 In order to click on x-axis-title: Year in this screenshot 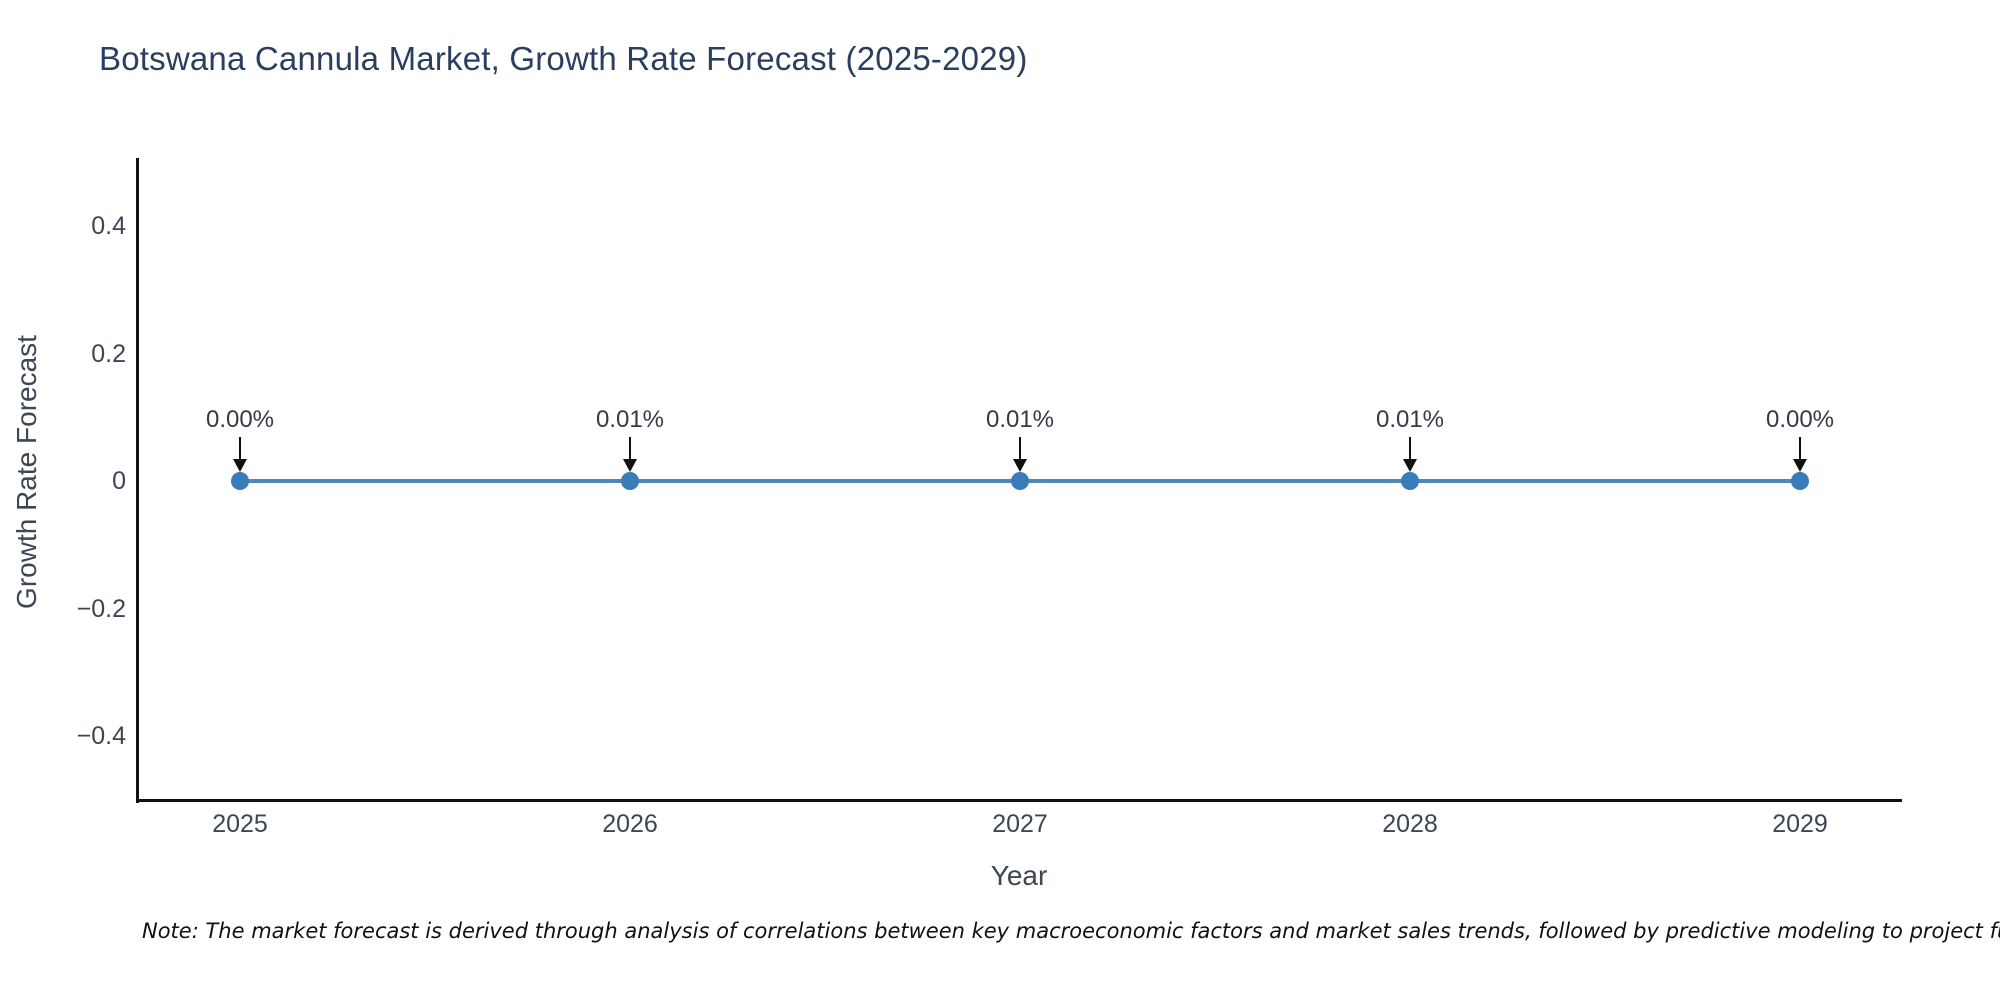, I will do `click(1019, 875)`.